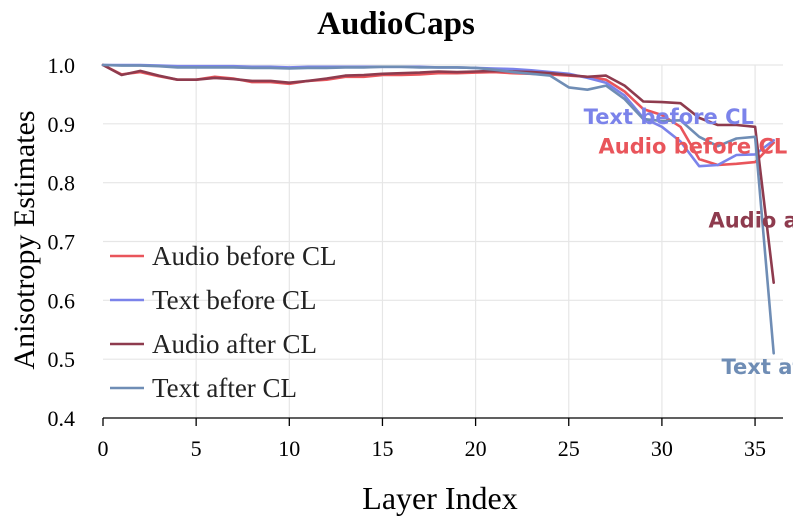 Image resolution: width=793 pixels, height=519 pixels. Describe the element at coordinates (62, 300) in the screenshot. I see `y-tick-label: 0.6` at that location.